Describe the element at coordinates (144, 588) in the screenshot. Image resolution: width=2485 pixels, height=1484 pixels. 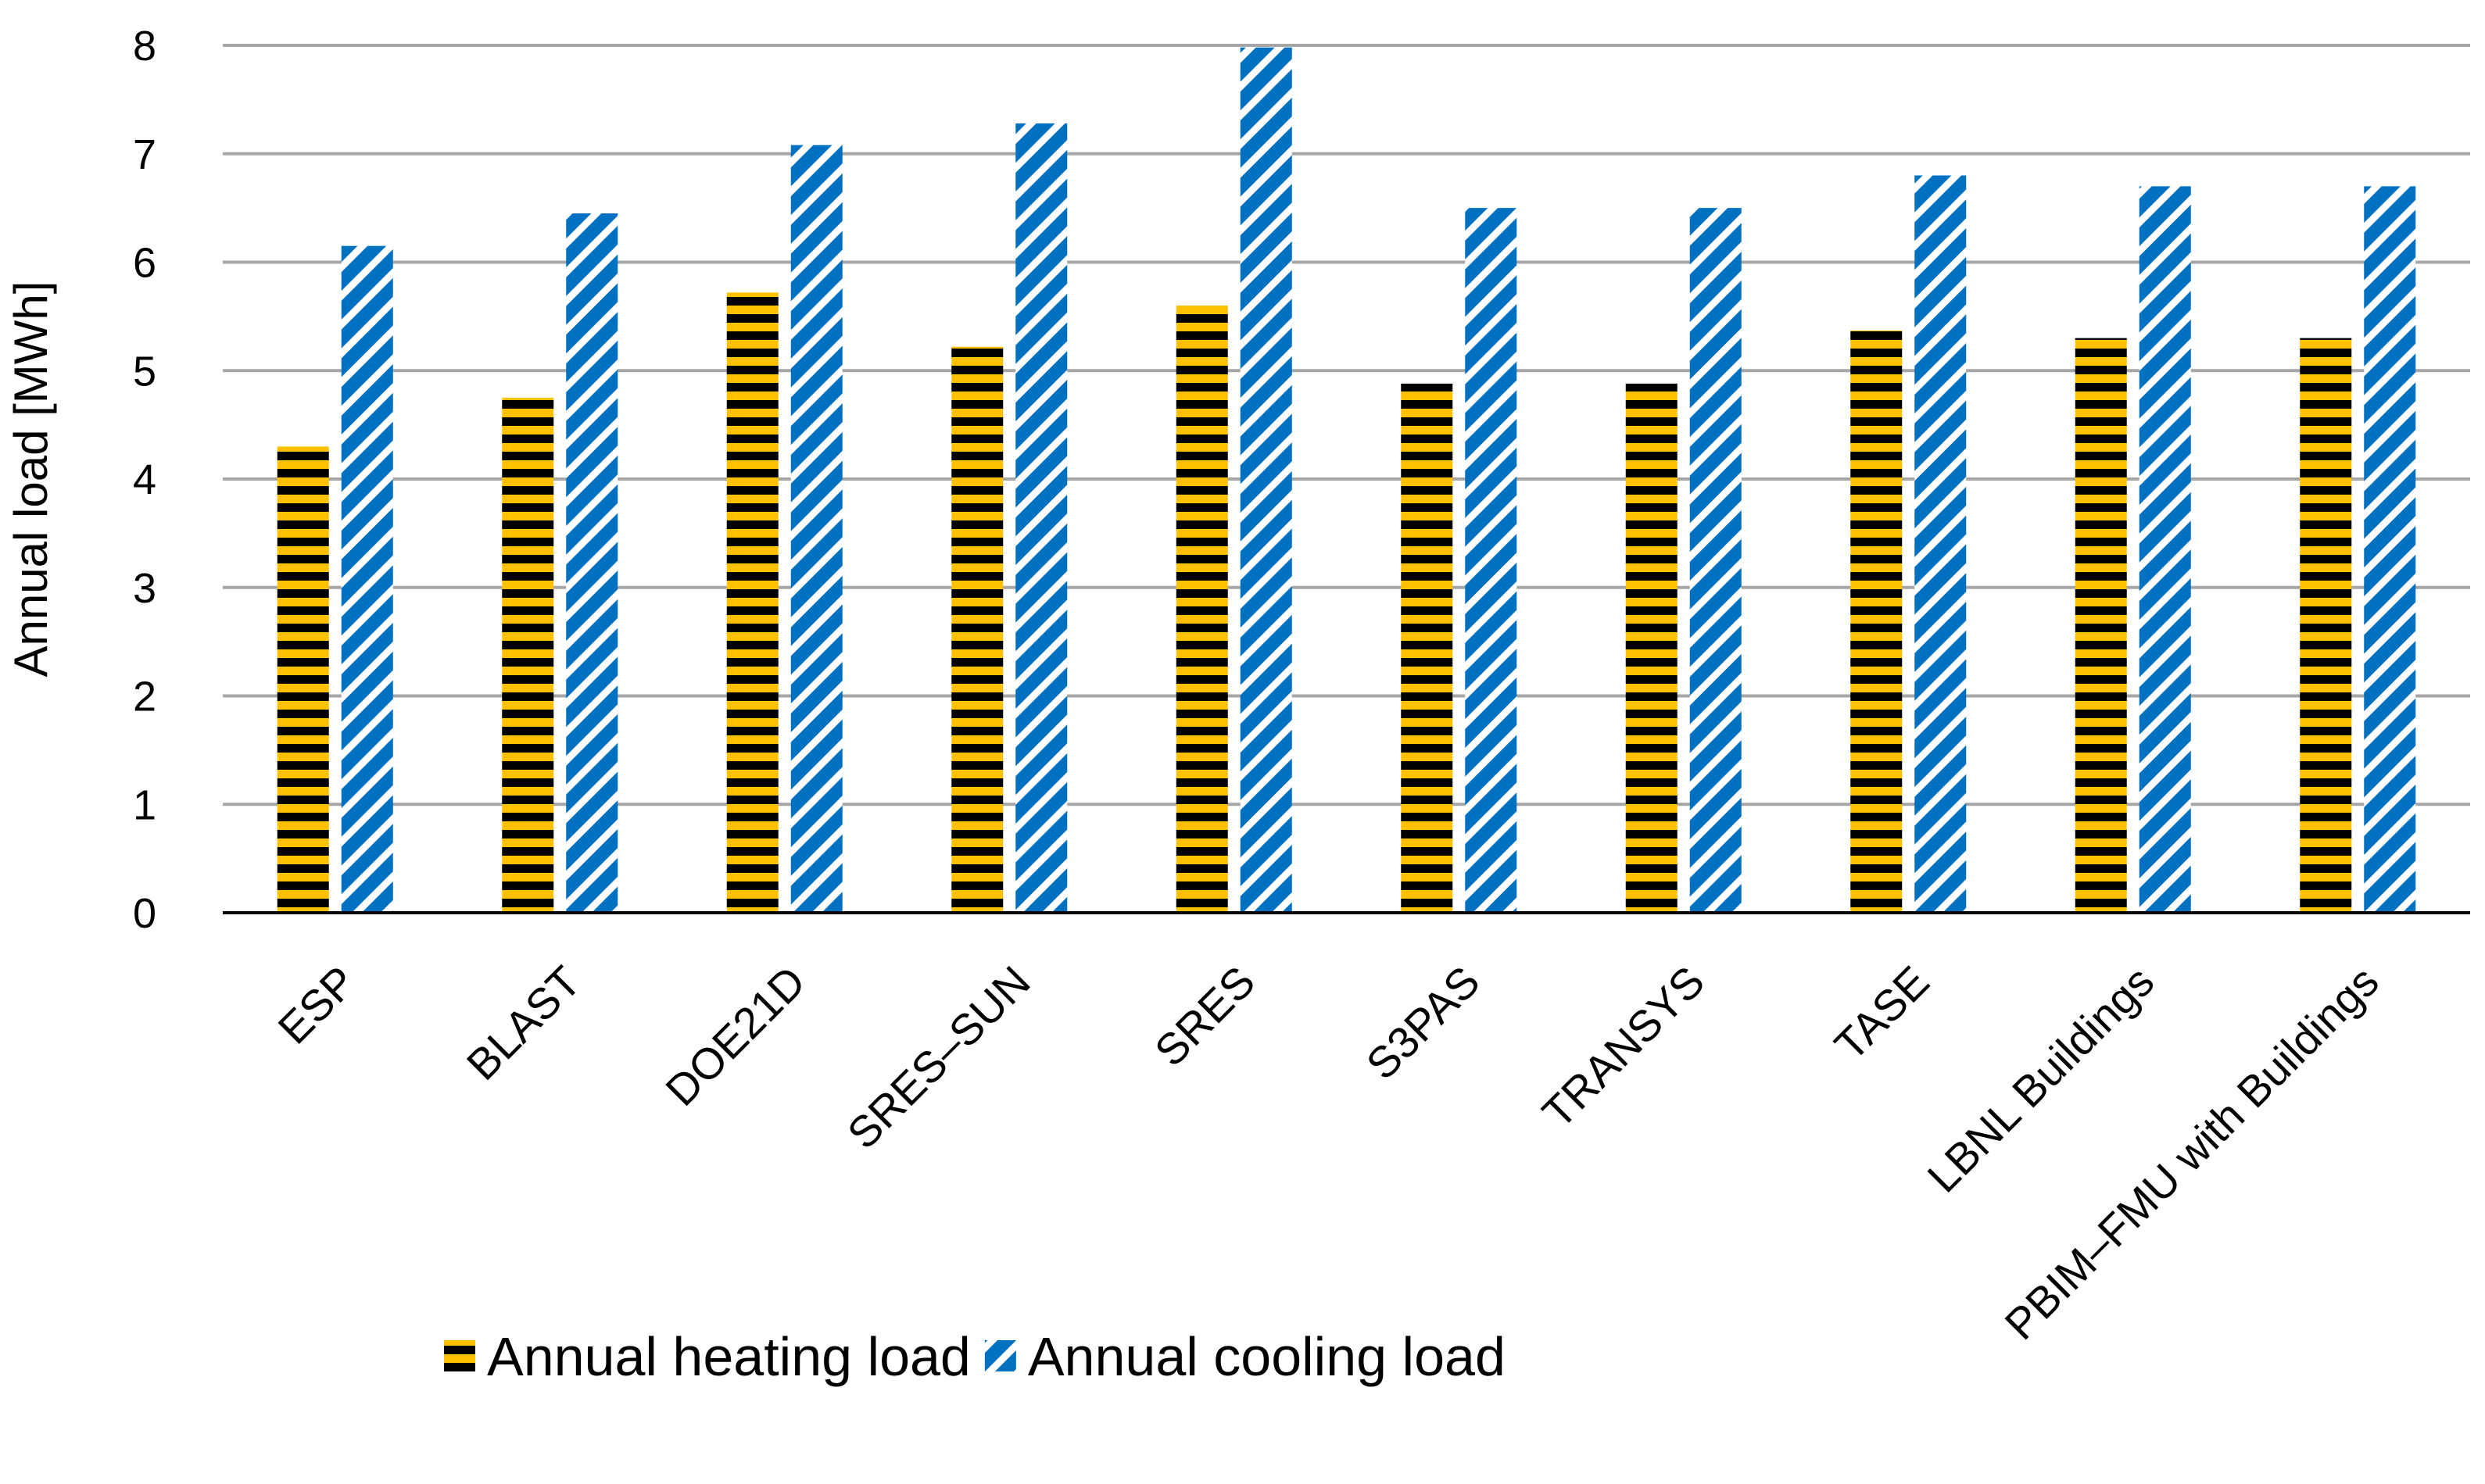
I see `y-tick-label: 3` at that location.